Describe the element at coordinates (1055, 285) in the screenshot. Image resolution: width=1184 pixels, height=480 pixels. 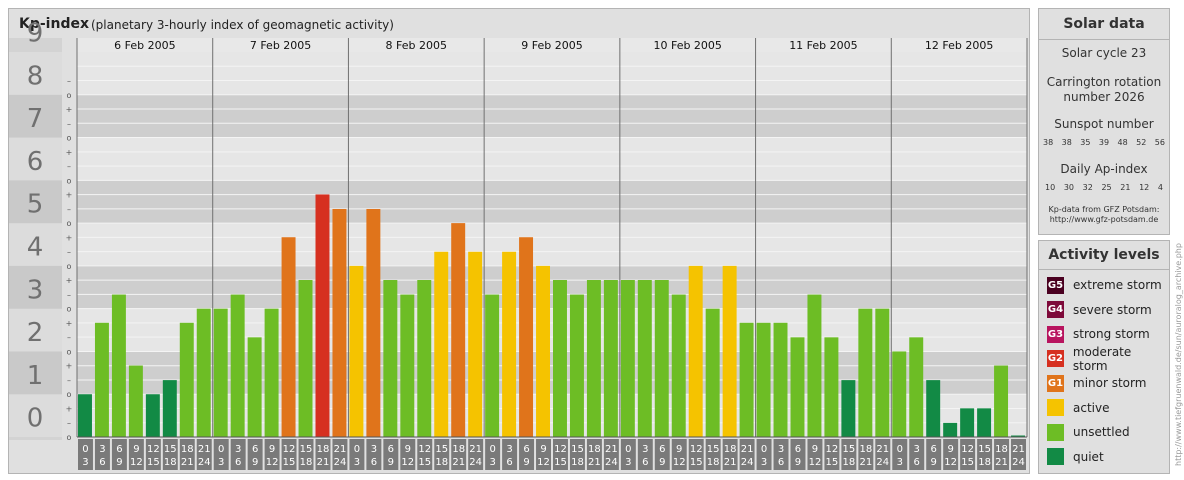
I see `activity-level-swatch: G5` at that location.